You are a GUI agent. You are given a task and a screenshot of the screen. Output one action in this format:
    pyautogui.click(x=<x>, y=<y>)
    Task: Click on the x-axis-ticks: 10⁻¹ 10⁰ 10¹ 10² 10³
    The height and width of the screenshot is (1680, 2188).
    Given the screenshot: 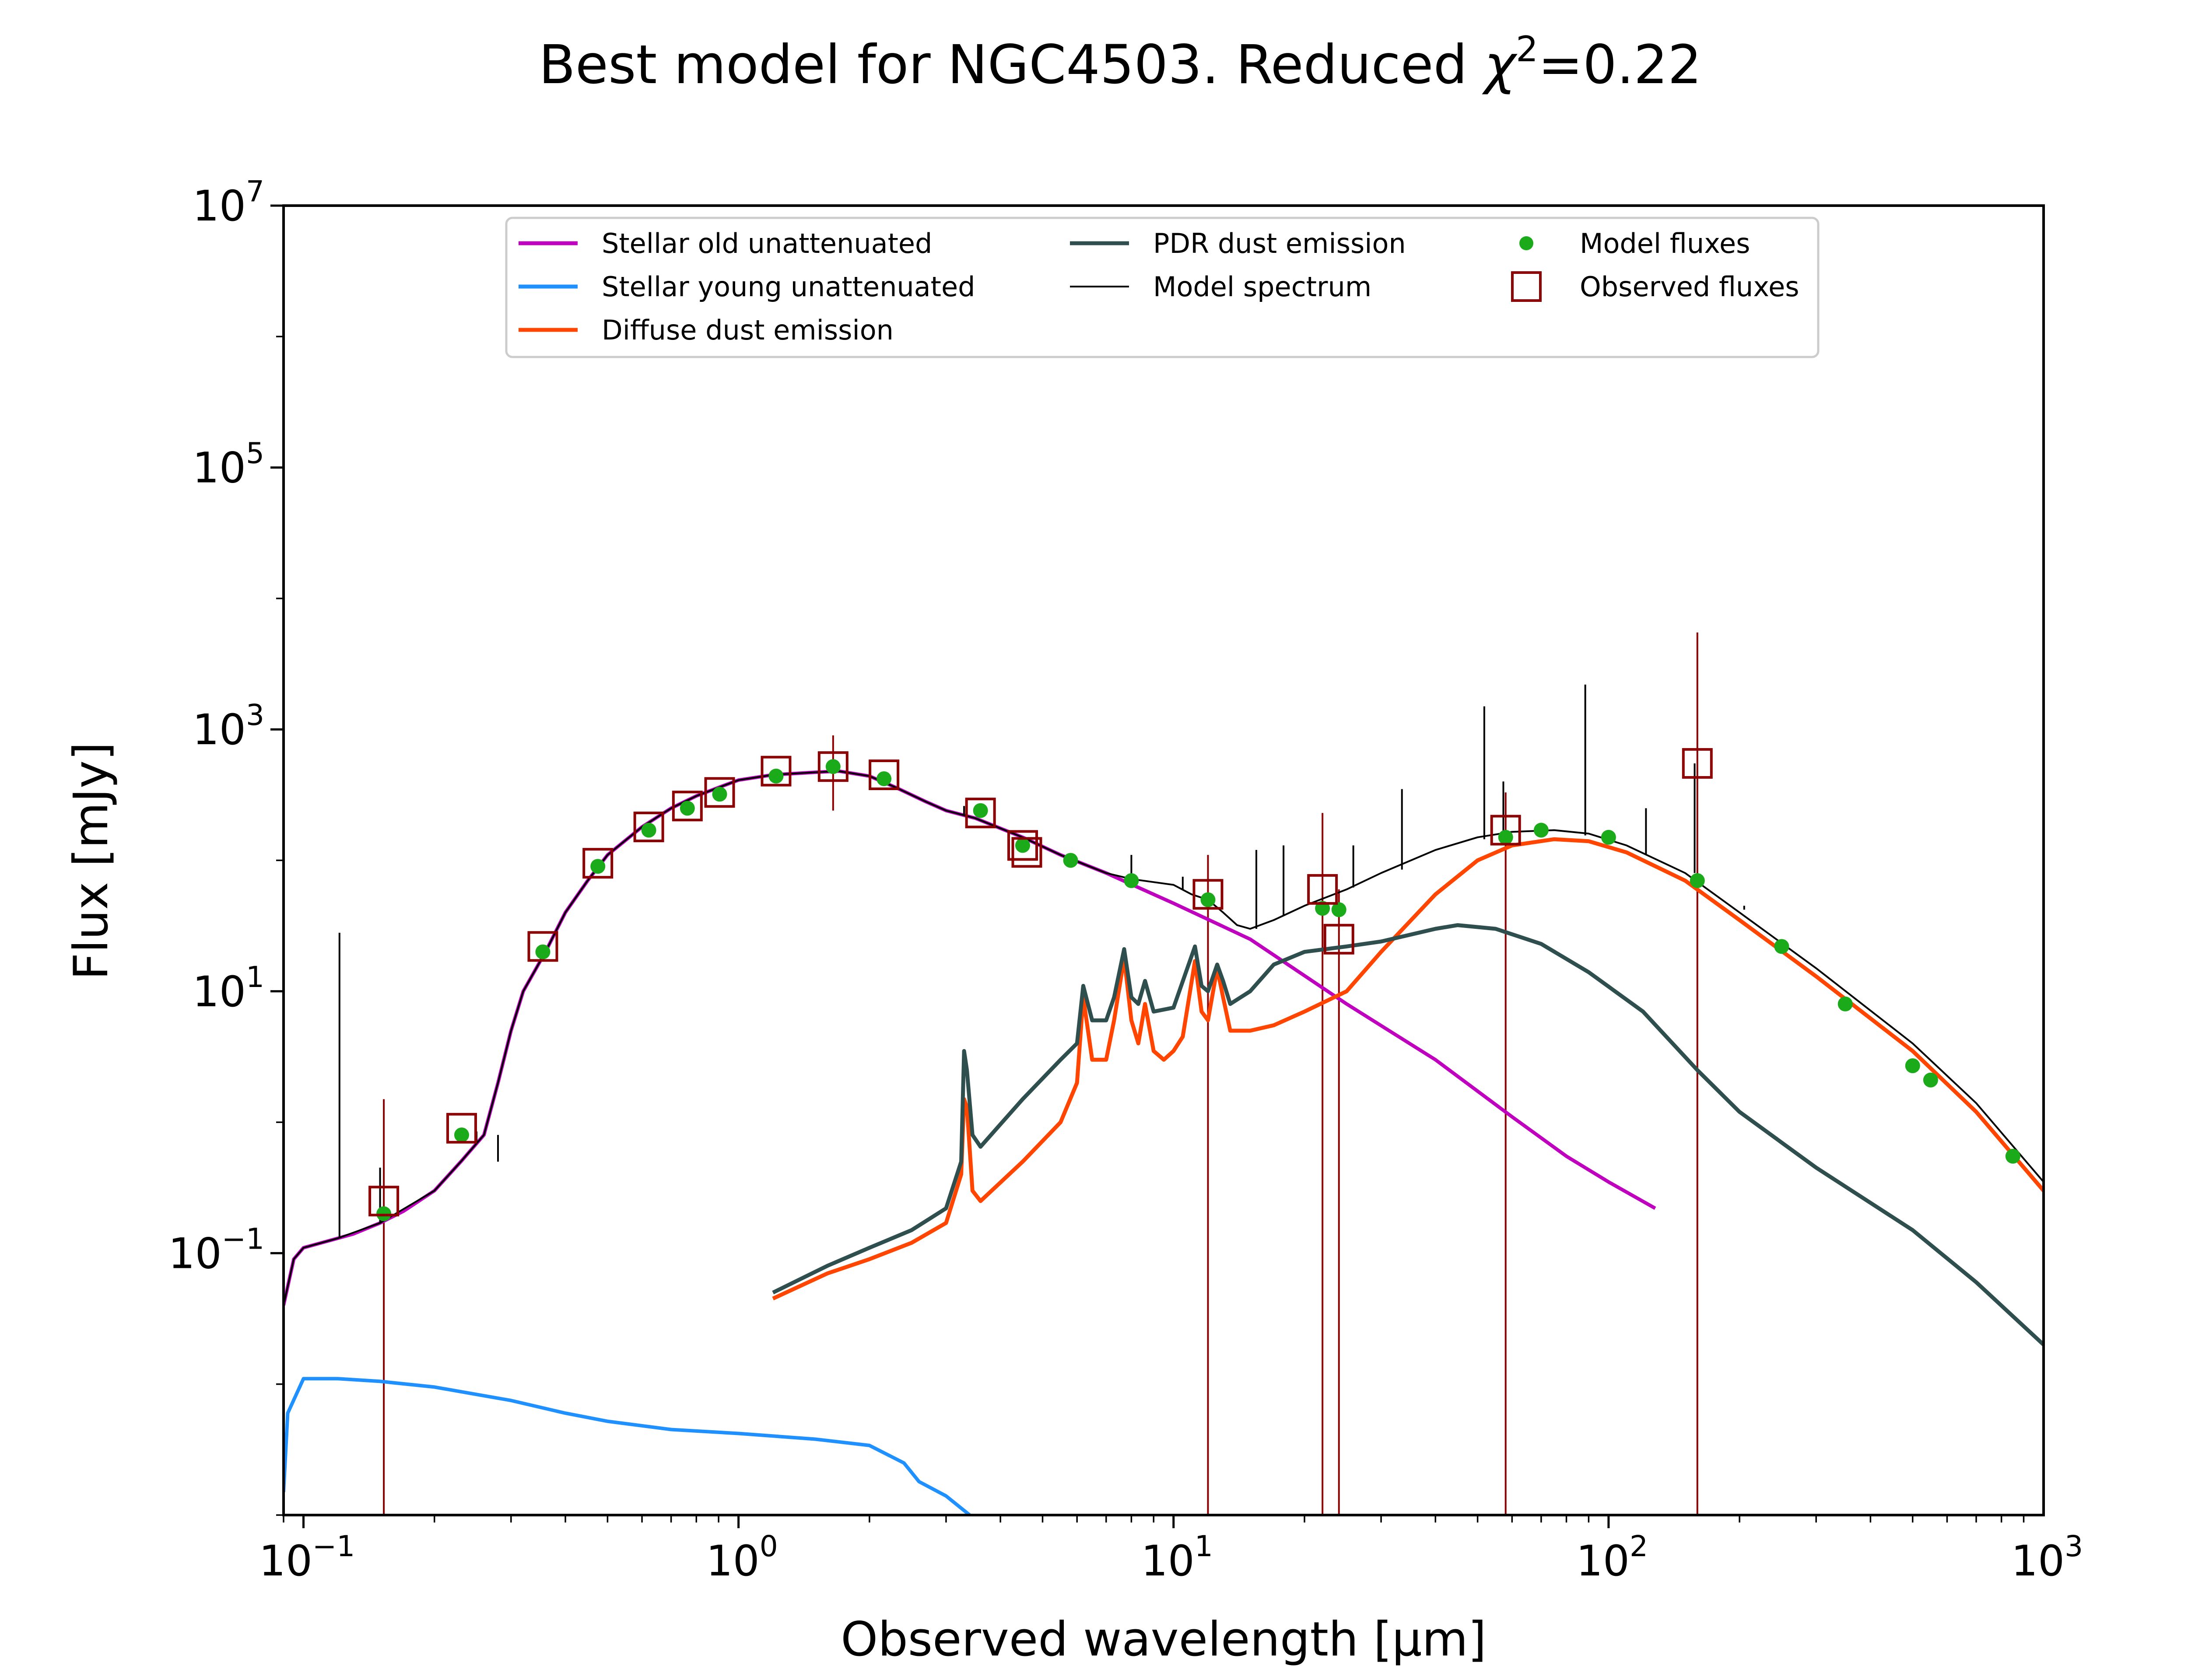 What is the action you would take?
    pyautogui.click(x=1171, y=1550)
    